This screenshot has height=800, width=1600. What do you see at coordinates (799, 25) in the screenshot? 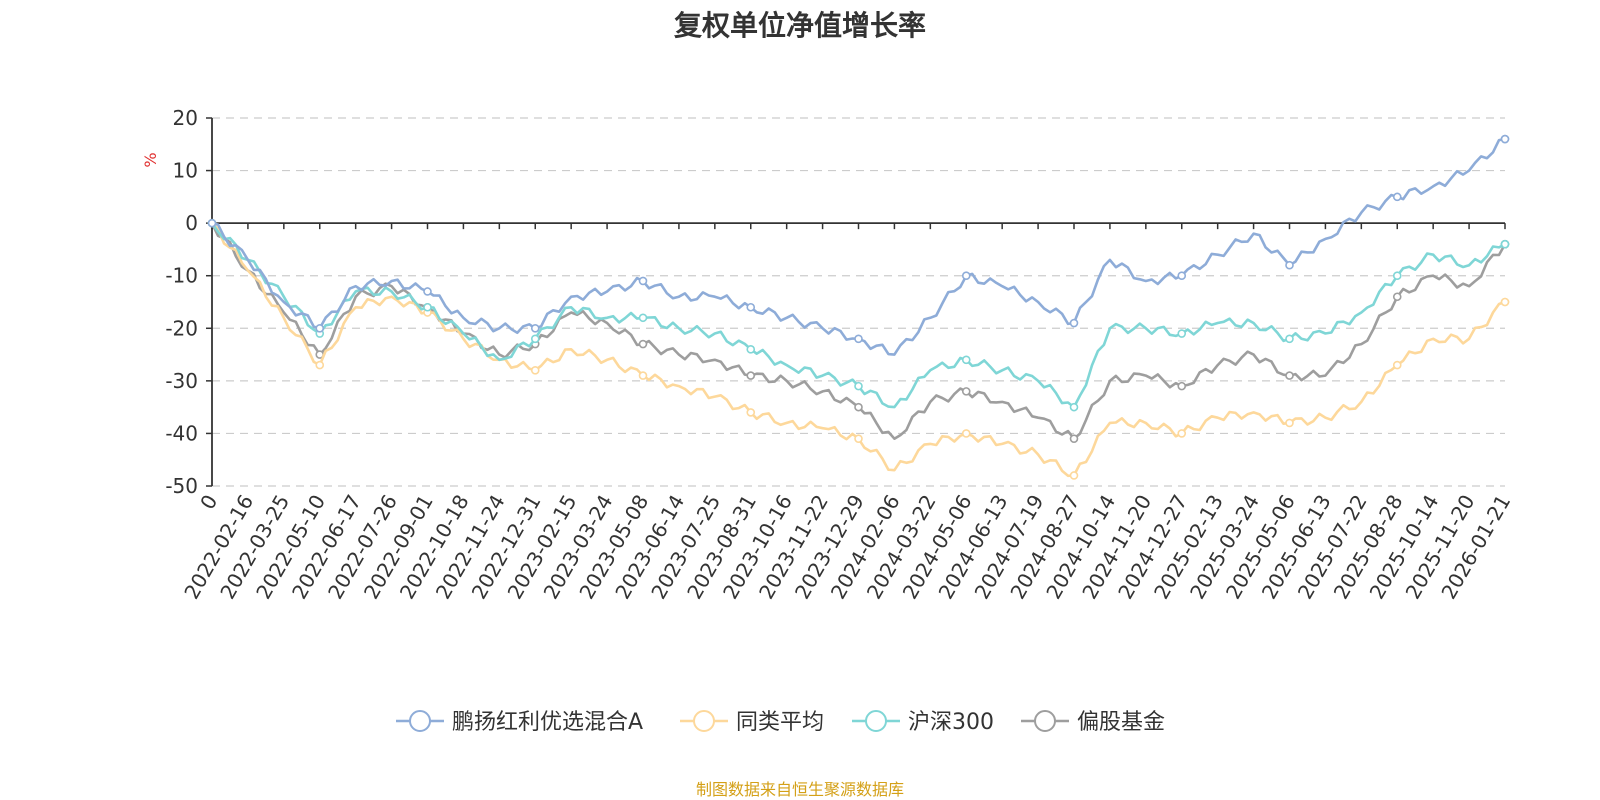
I see `chart-title: 复权单位净值增长率` at bounding box center [799, 25].